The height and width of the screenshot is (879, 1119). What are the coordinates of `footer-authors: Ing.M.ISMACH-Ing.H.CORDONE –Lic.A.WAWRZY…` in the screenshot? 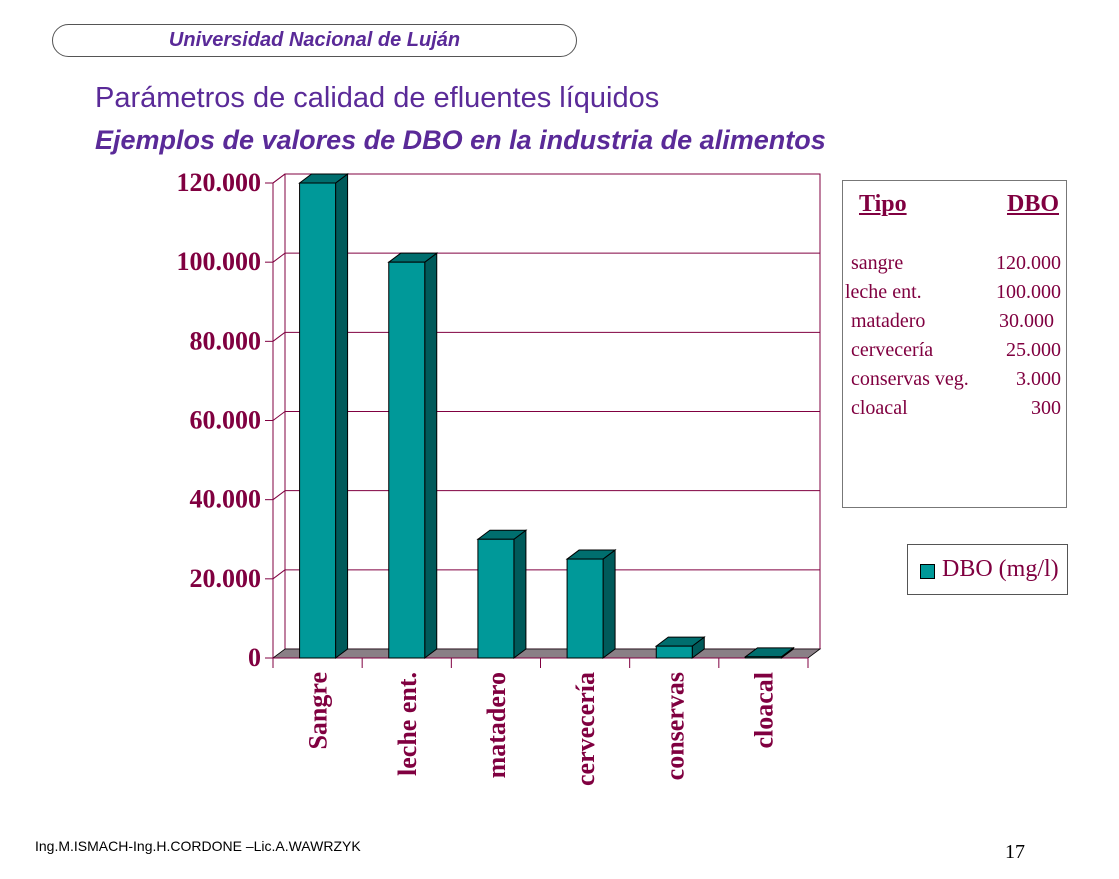 It's located at (198, 846).